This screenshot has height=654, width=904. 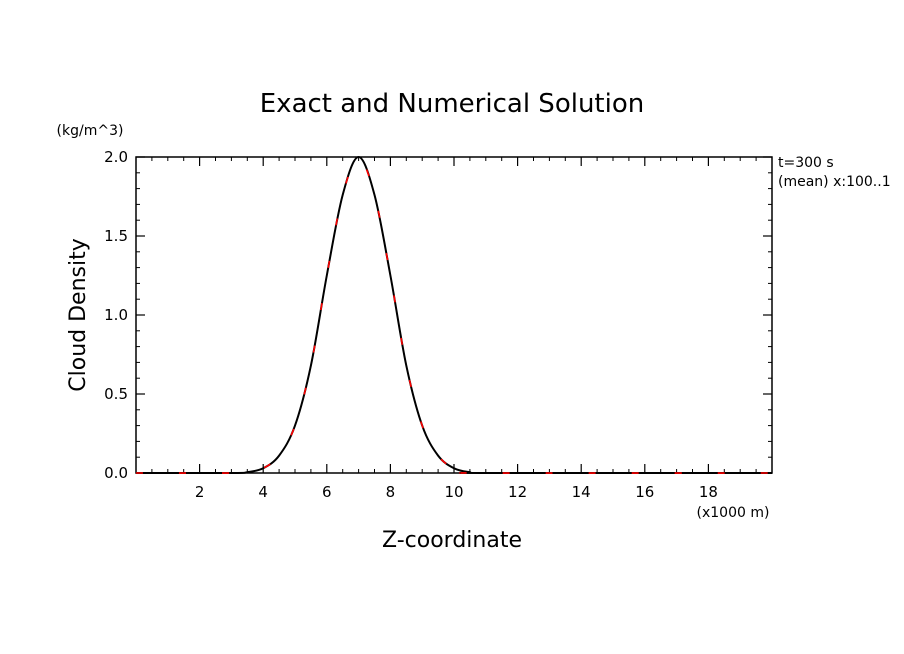 I want to click on mean-annotation: (mean) x:100..1, so click(x=834, y=182).